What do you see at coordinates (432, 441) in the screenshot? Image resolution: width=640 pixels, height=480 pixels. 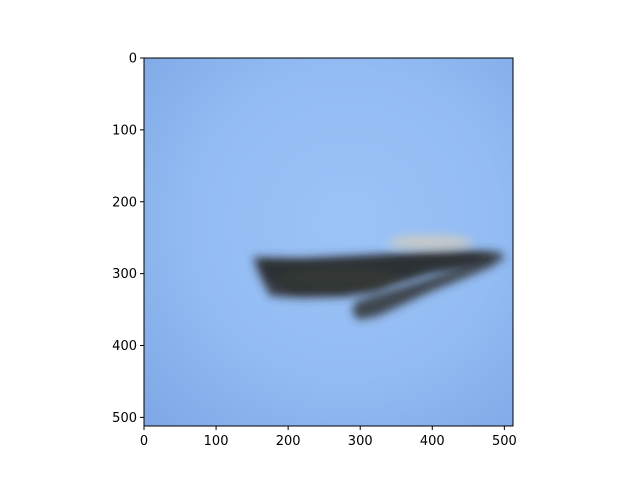 I see `x-tick-label: 400` at bounding box center [432, 441].